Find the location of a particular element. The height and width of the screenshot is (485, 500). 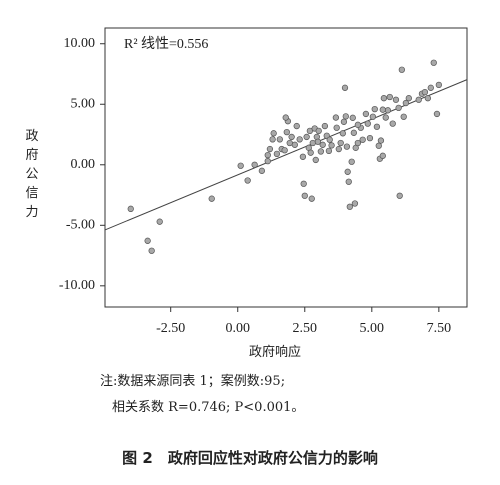

x-tick-label: 7.50 is located at coordinates (439, 328).